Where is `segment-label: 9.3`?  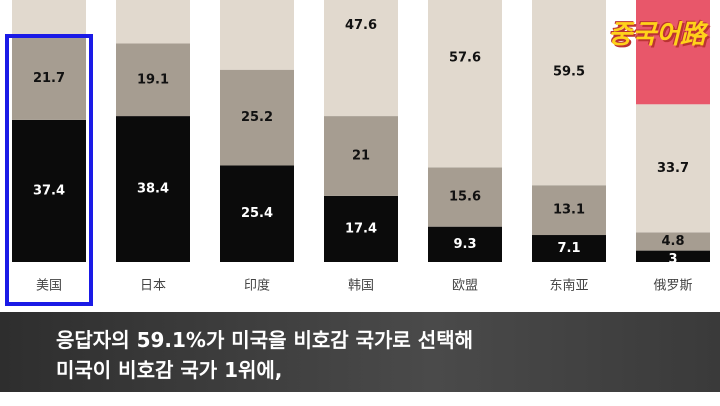
segment-label: 9.3 is located at coordinates (464, 244).